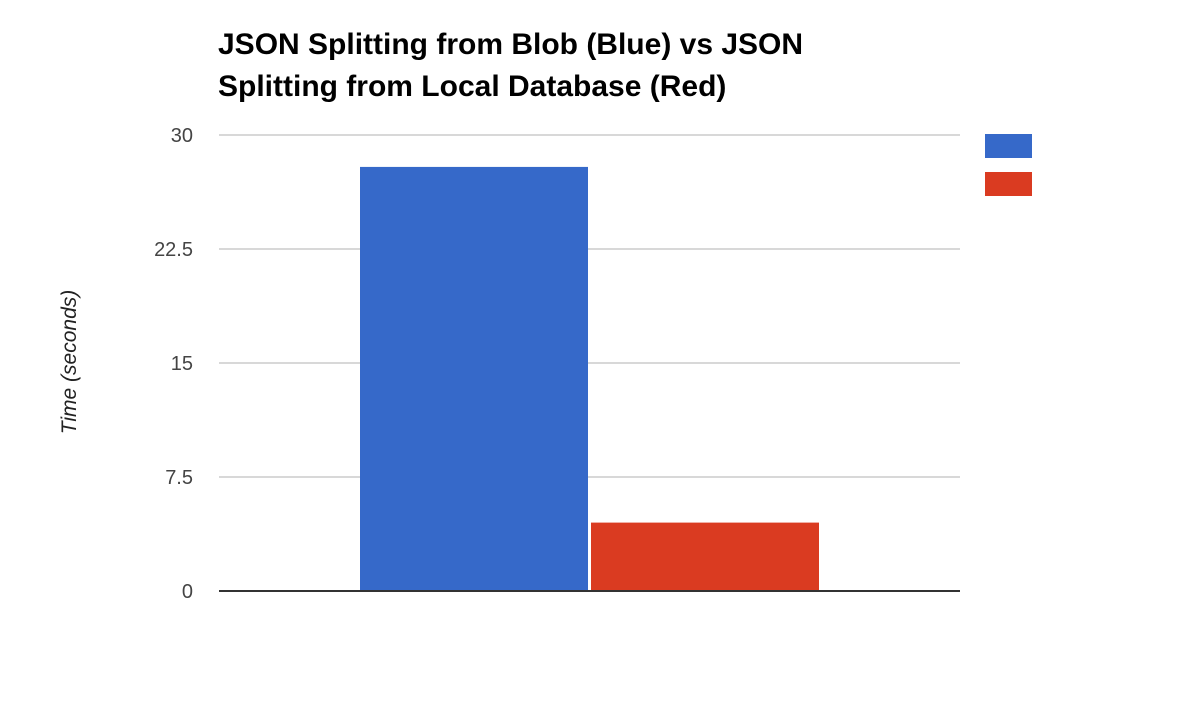 Image resolution: width=1180 pixels, height=726 pixels. I want to click on y-axis-tick-labels: 0 7.5 15 22.5 30, so click(173, 364).